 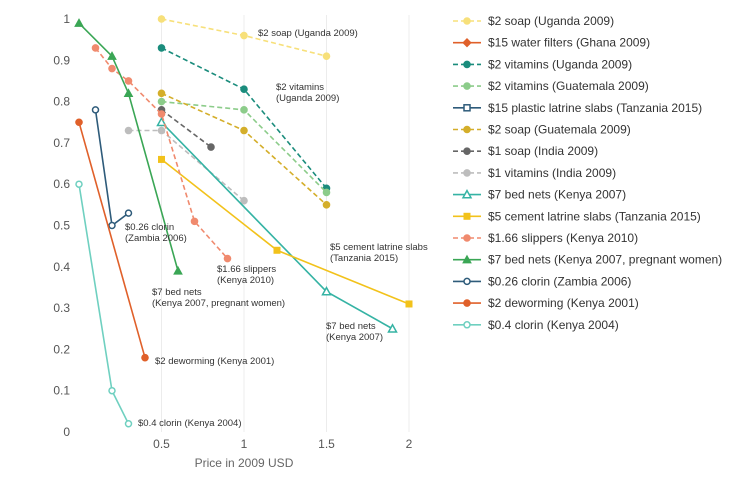 I want to click on annotation-label: (Tanzania 2015), so click(x=364, y=258).